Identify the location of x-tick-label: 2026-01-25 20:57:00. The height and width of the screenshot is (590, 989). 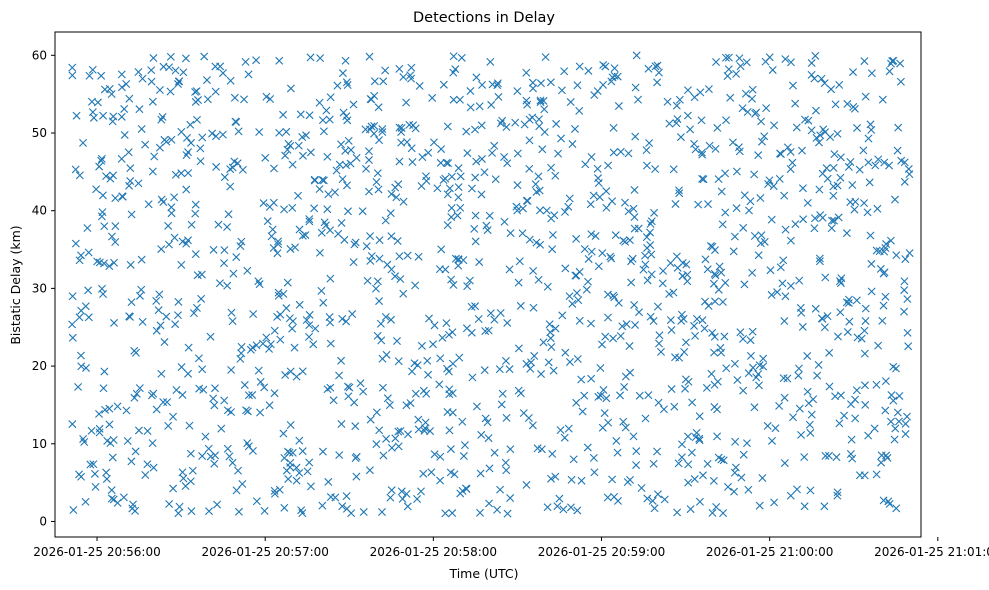
(264, 552).